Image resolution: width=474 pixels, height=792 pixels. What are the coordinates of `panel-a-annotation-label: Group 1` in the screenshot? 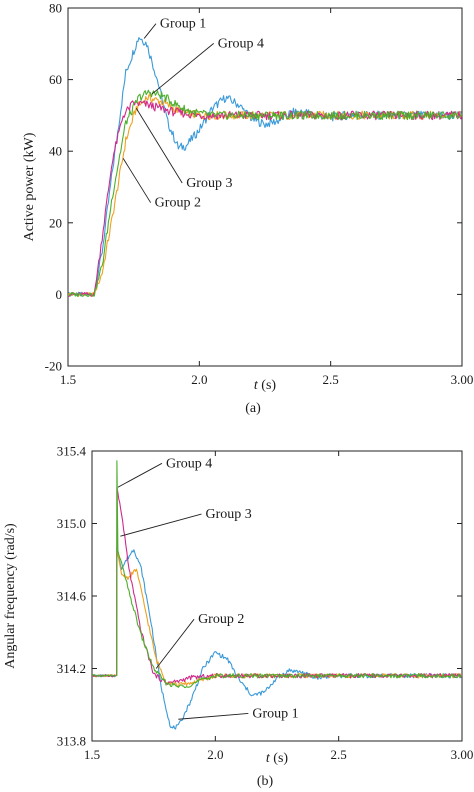 It's located at (183, 24).